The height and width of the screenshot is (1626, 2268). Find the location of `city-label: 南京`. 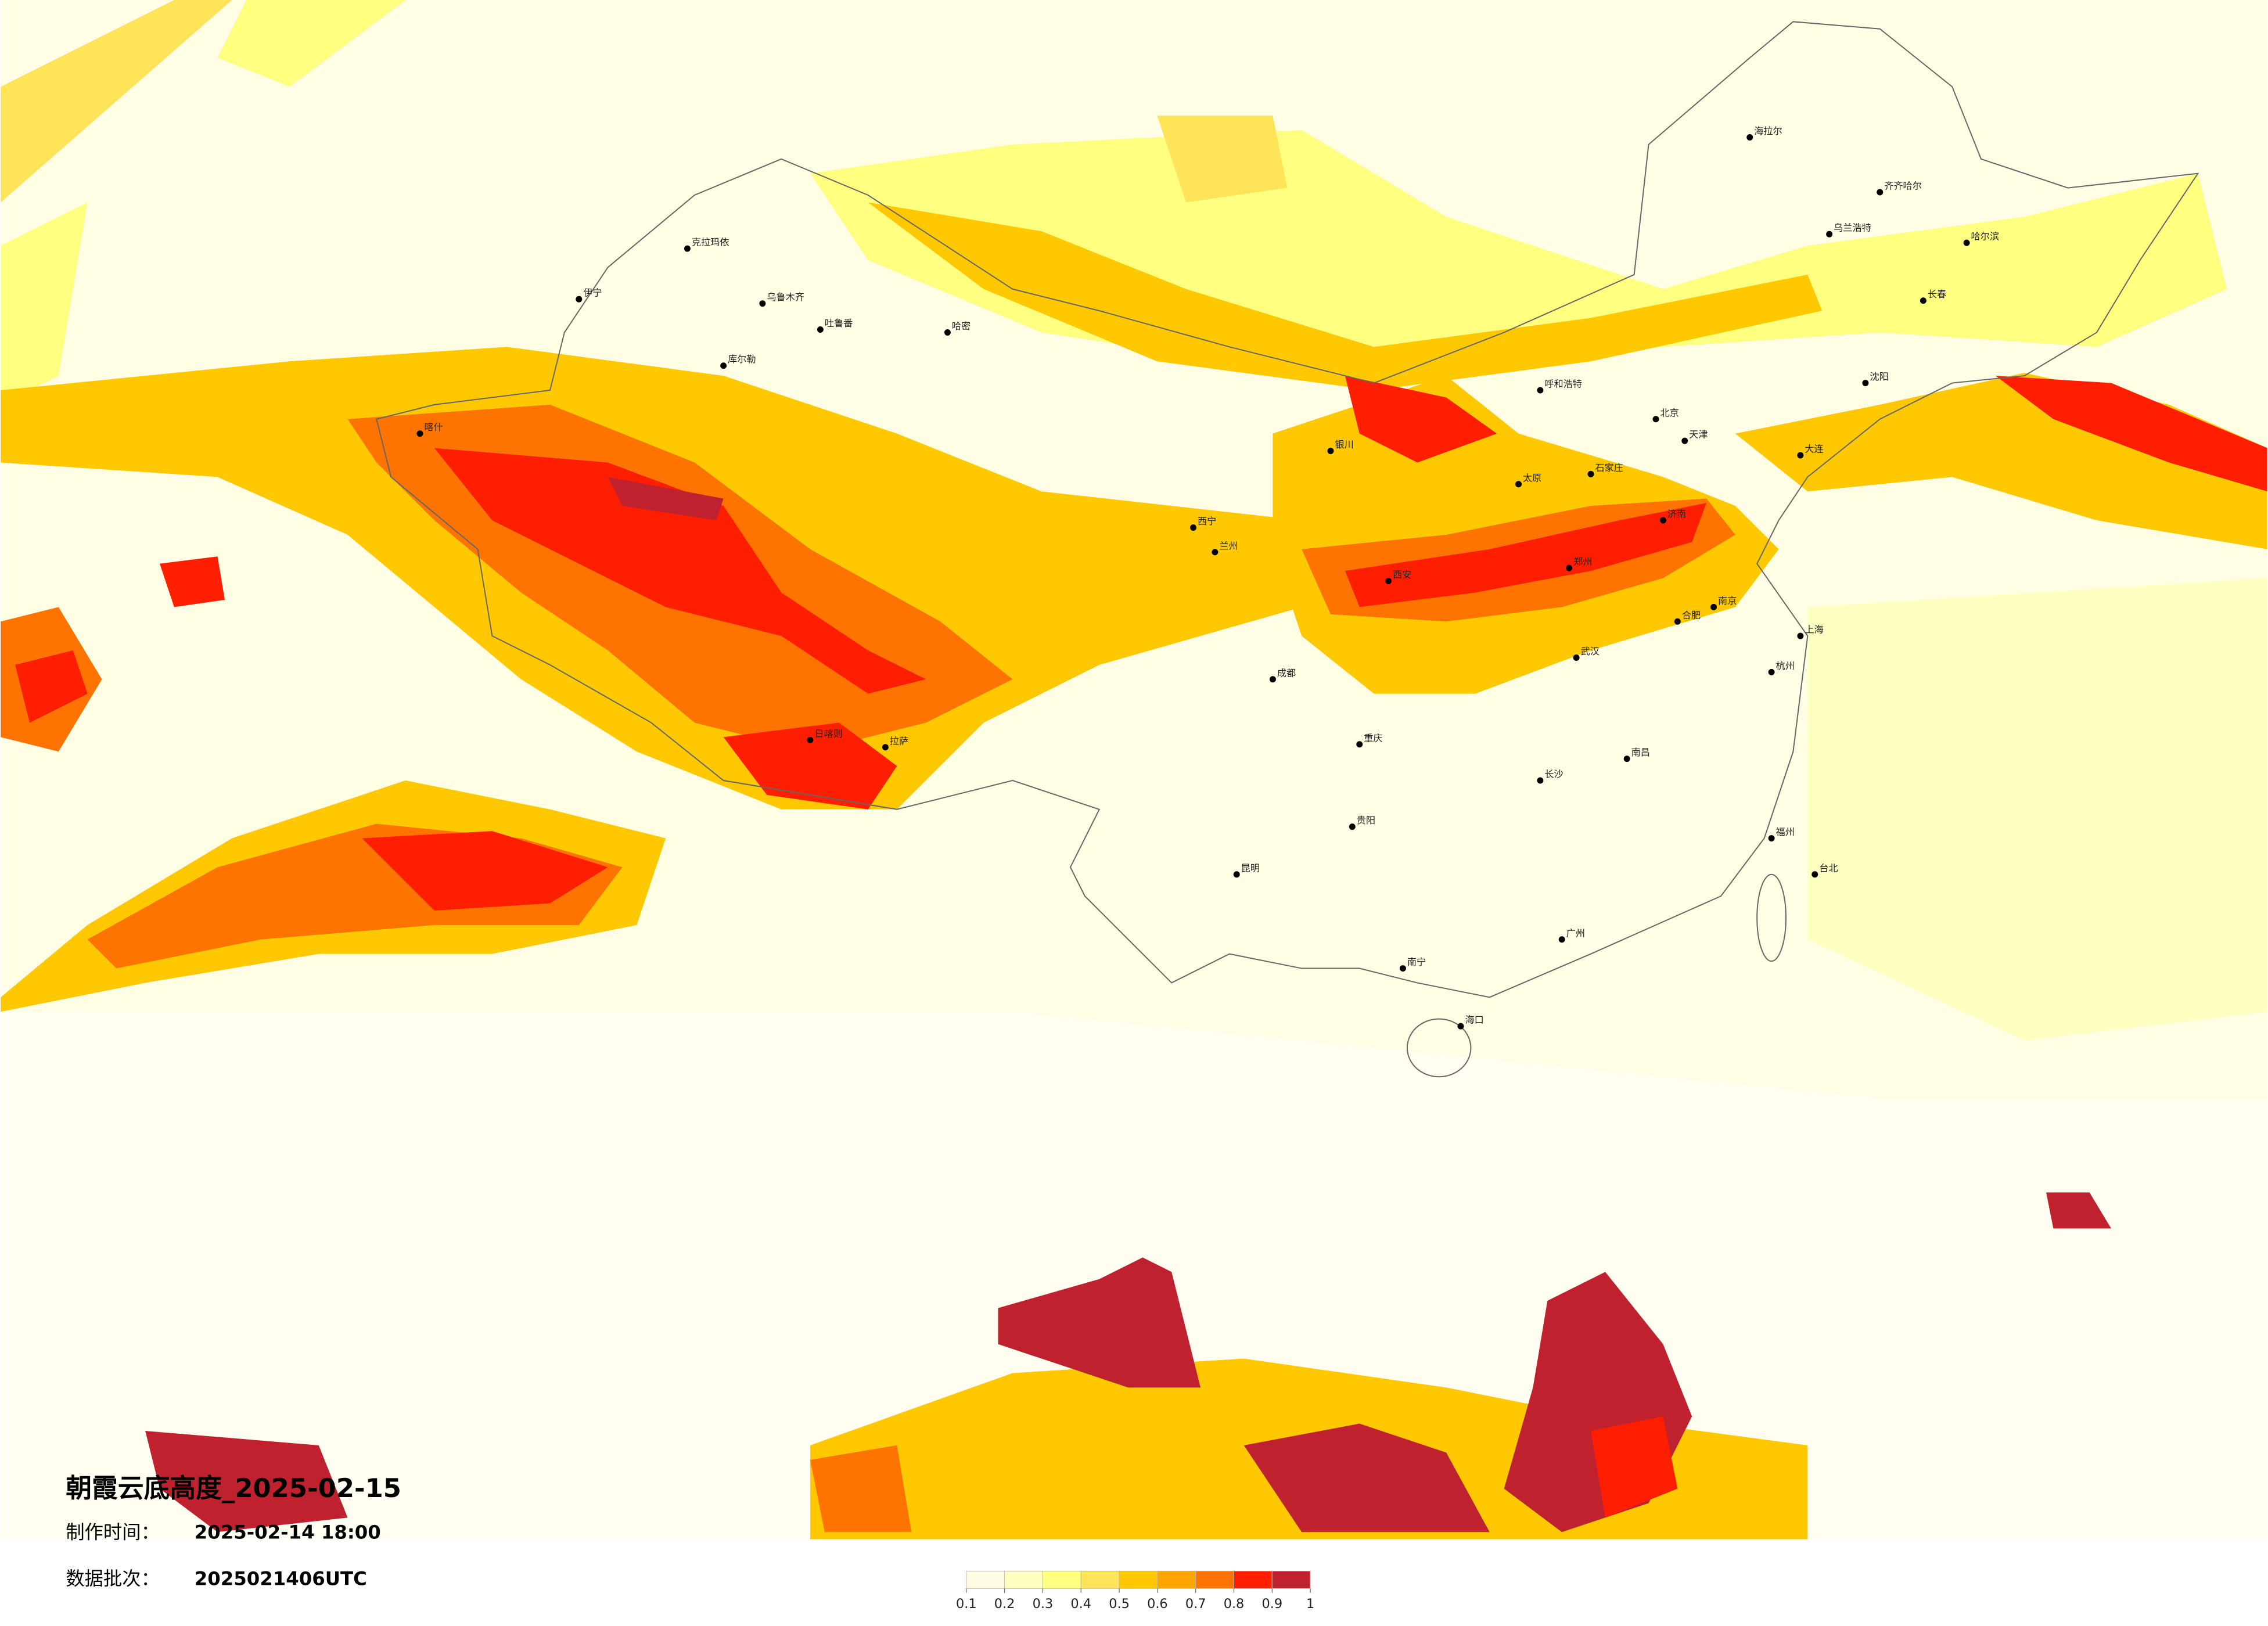

city-label: 南京 is located at coordinates (1727, 600).